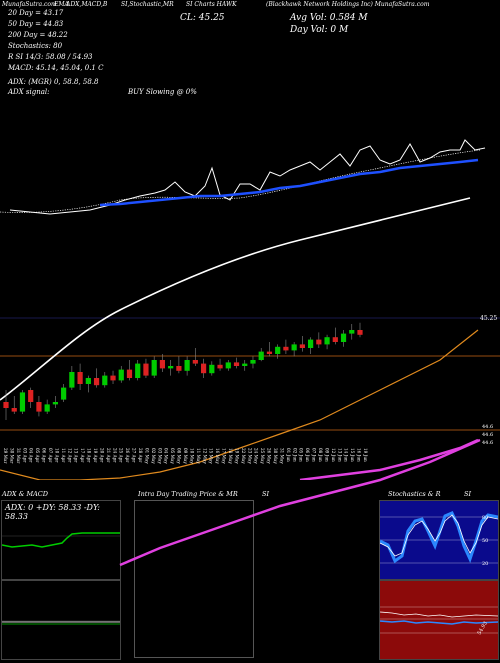 This screenshot has height=663, width=500. What do you see at coordinates (18, 455) in the screenshot?
I see `date-tick-label: 31 Mar` at bounding box center [18, 455].